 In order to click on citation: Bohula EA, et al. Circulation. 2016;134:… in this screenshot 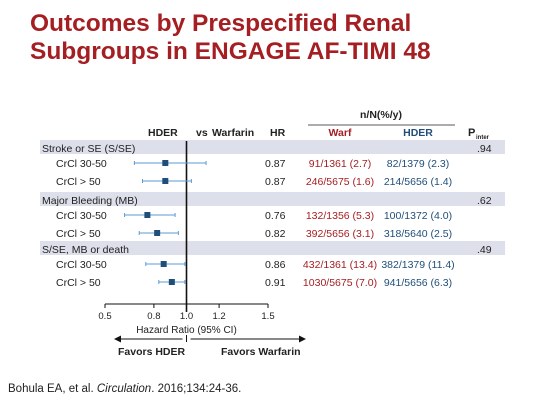, I will do `click(124, 389)`.